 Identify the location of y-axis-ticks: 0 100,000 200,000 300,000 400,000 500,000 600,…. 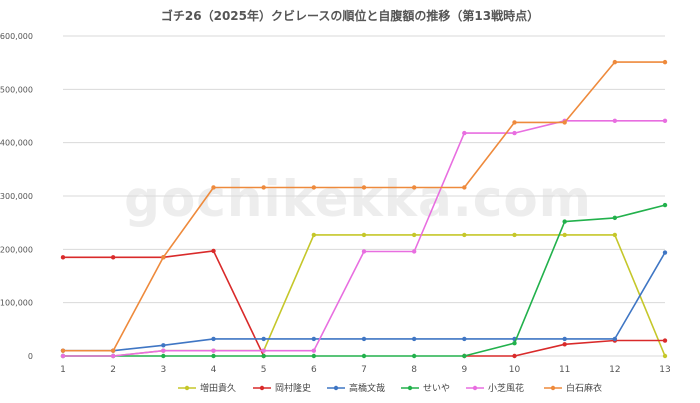
(16, 196).